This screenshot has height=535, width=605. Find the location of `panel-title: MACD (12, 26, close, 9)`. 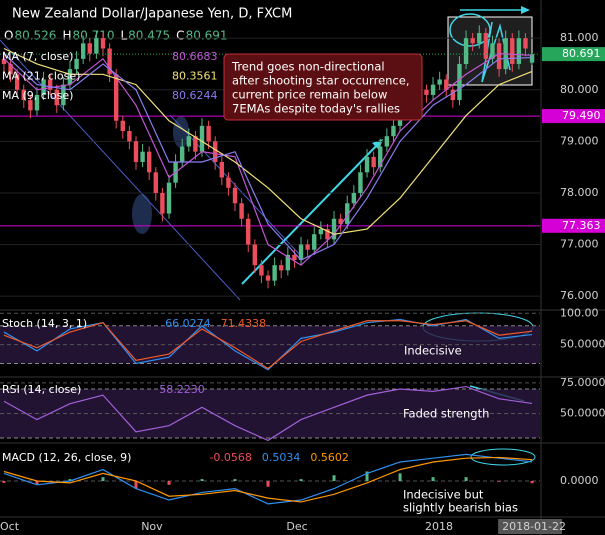

panel-title: MACD (12, 26, close, 9) is located at coordinates (66, 457).